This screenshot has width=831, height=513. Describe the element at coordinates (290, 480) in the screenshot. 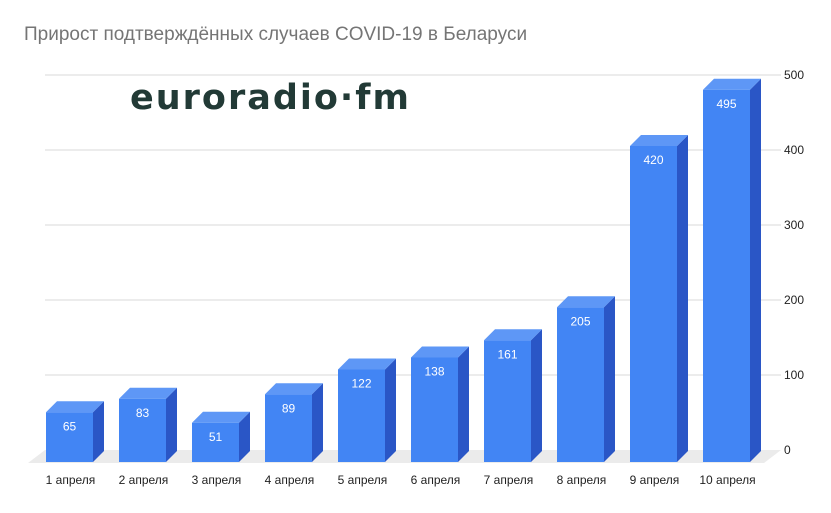

I see `x-tick-label: 4 апреля` at that location.